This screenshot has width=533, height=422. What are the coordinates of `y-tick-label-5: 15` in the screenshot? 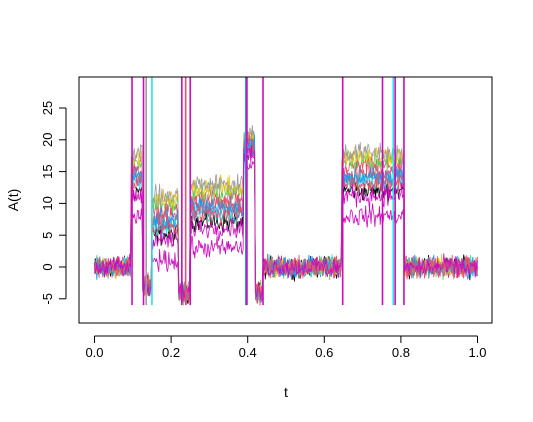 It's located at (47, 171).